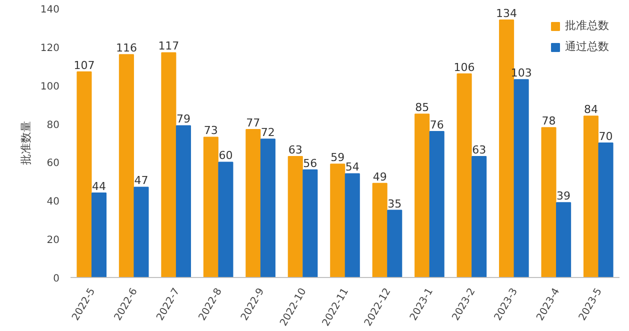 Image resolution: width=629 pixels, height=331 pixels. I want to click on data-label: 116, so click(126, 48).